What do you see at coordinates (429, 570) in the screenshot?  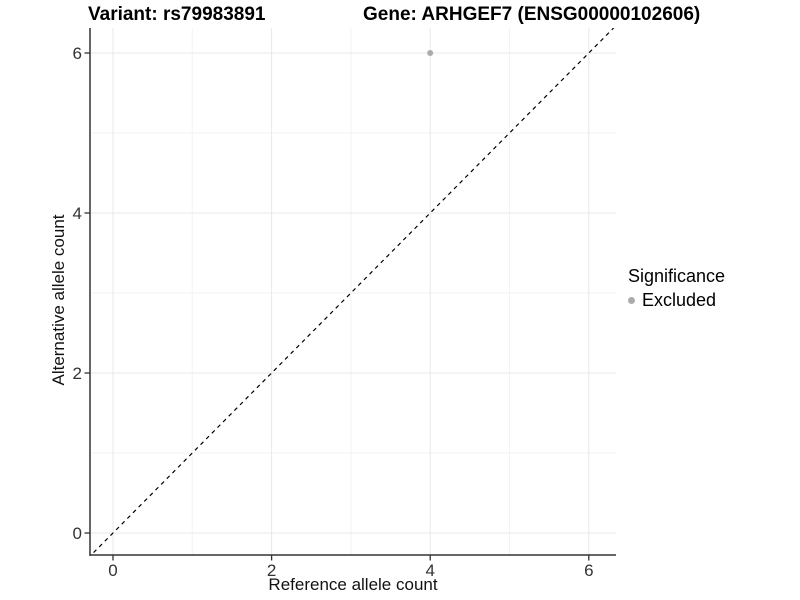 I see `x-tick-label: 4` at bounding box center [429, 570].